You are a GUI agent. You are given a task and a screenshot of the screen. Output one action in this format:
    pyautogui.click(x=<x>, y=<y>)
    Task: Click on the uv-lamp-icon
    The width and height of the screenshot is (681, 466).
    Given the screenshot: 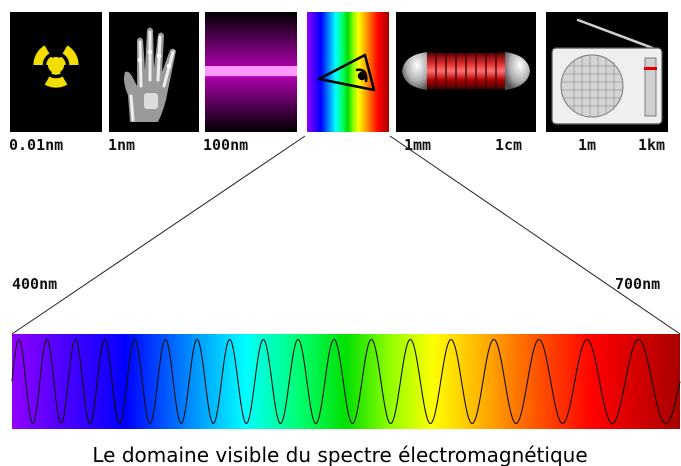 What is the action you would take?
    pyautogui.click(x=251, y=71)
    